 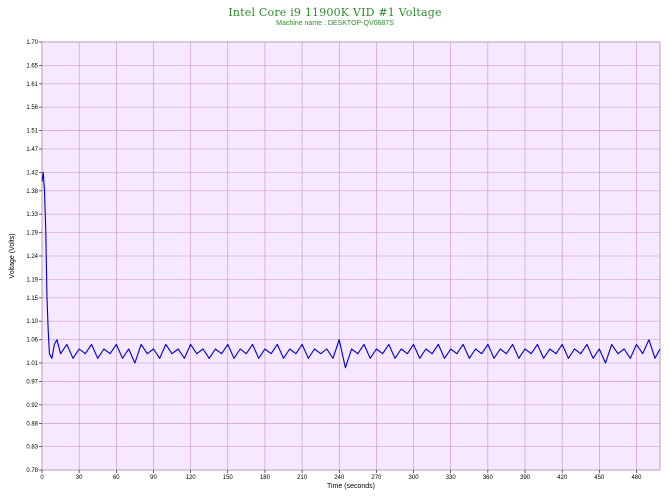 I want to click on y-tick-label: 1.38, so click(x=32, y=192).